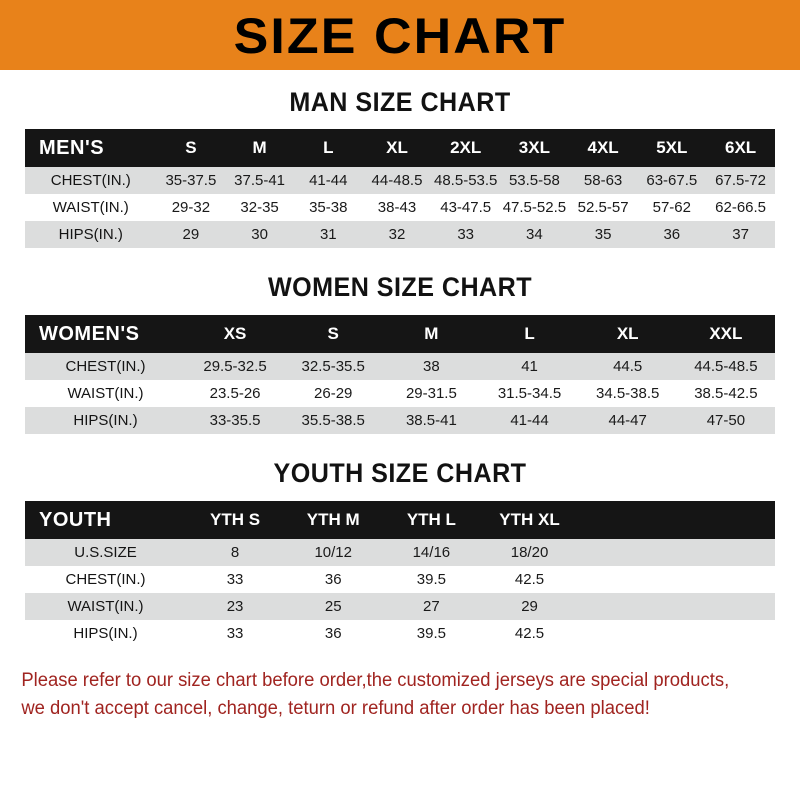  What do you see at coordinates (534, 234) in the screenshot?
I see `men-cell: 34` at bounding box center [534, 234].